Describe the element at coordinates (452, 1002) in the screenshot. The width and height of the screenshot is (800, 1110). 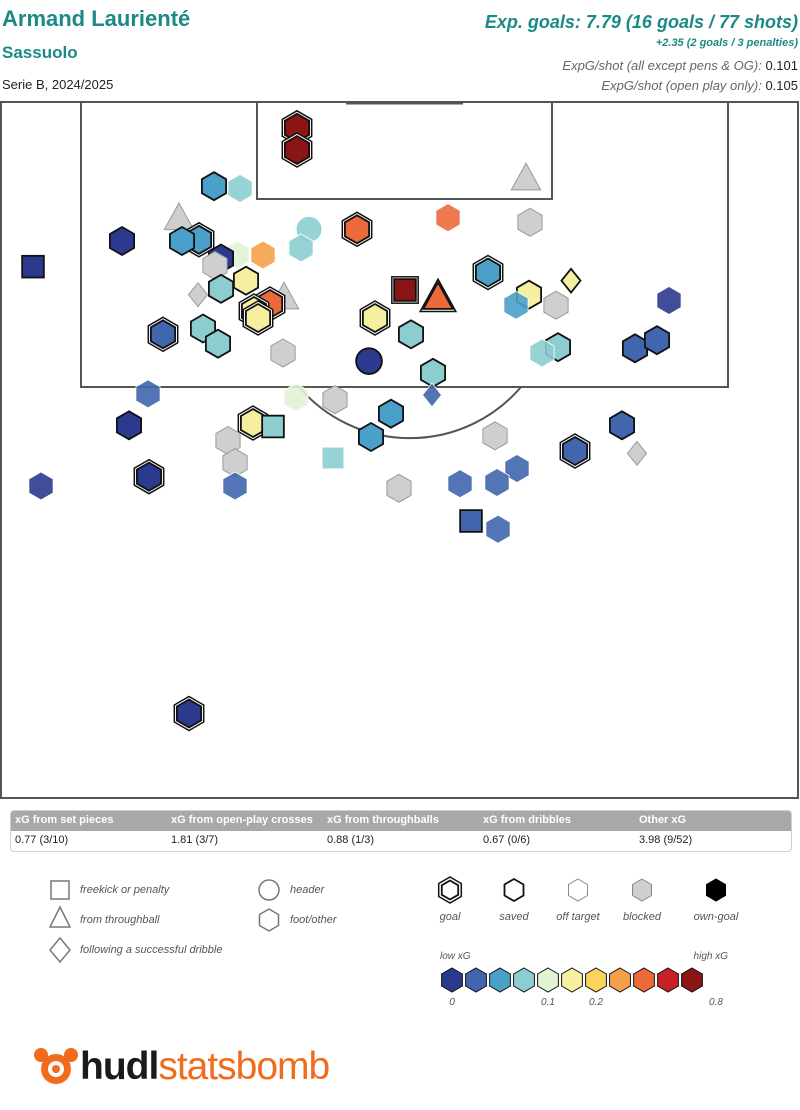
I see `scale-tick-label: 0` at that location.